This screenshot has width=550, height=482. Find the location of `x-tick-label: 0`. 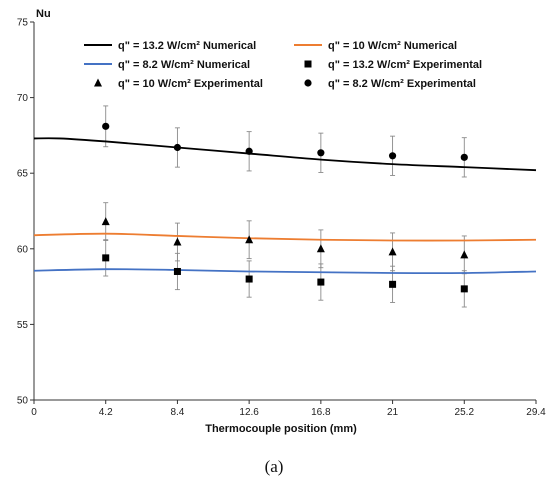

x-tick-label: 0 is located at coordinates (34, 412).